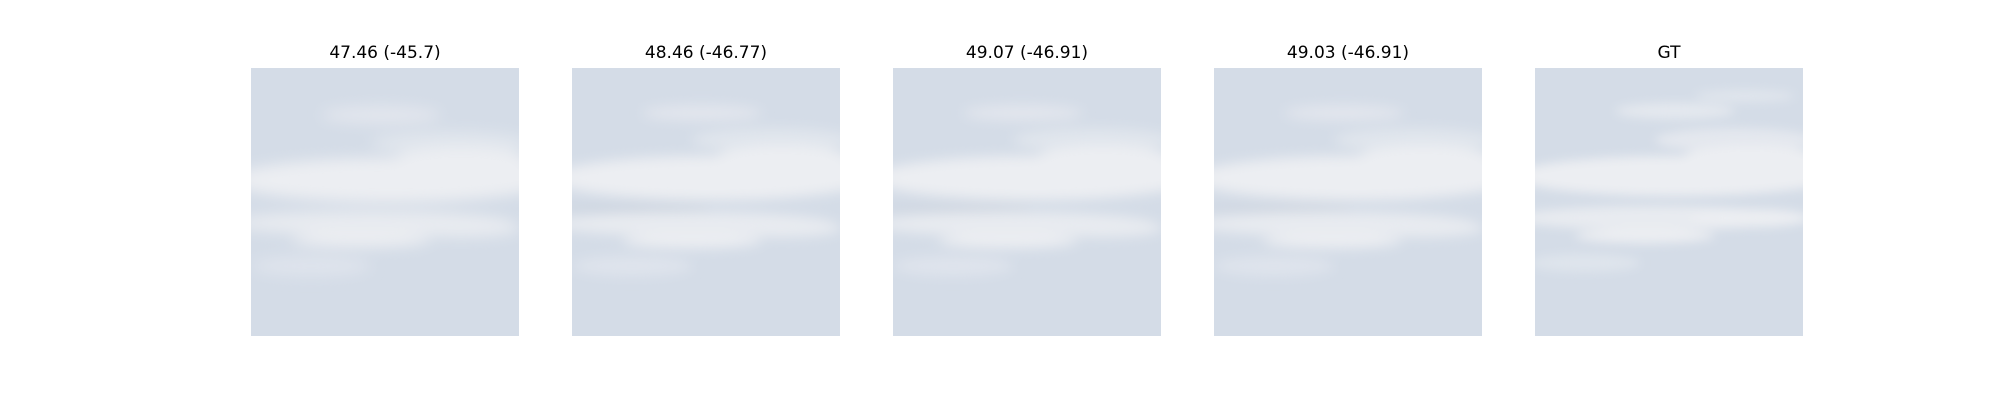 This screenshot has width=2000, height=400. Describe the element at coordinates (1027, 53) in the screenshot. I see `panel-title: 49.07 (-46.91)` at that location.